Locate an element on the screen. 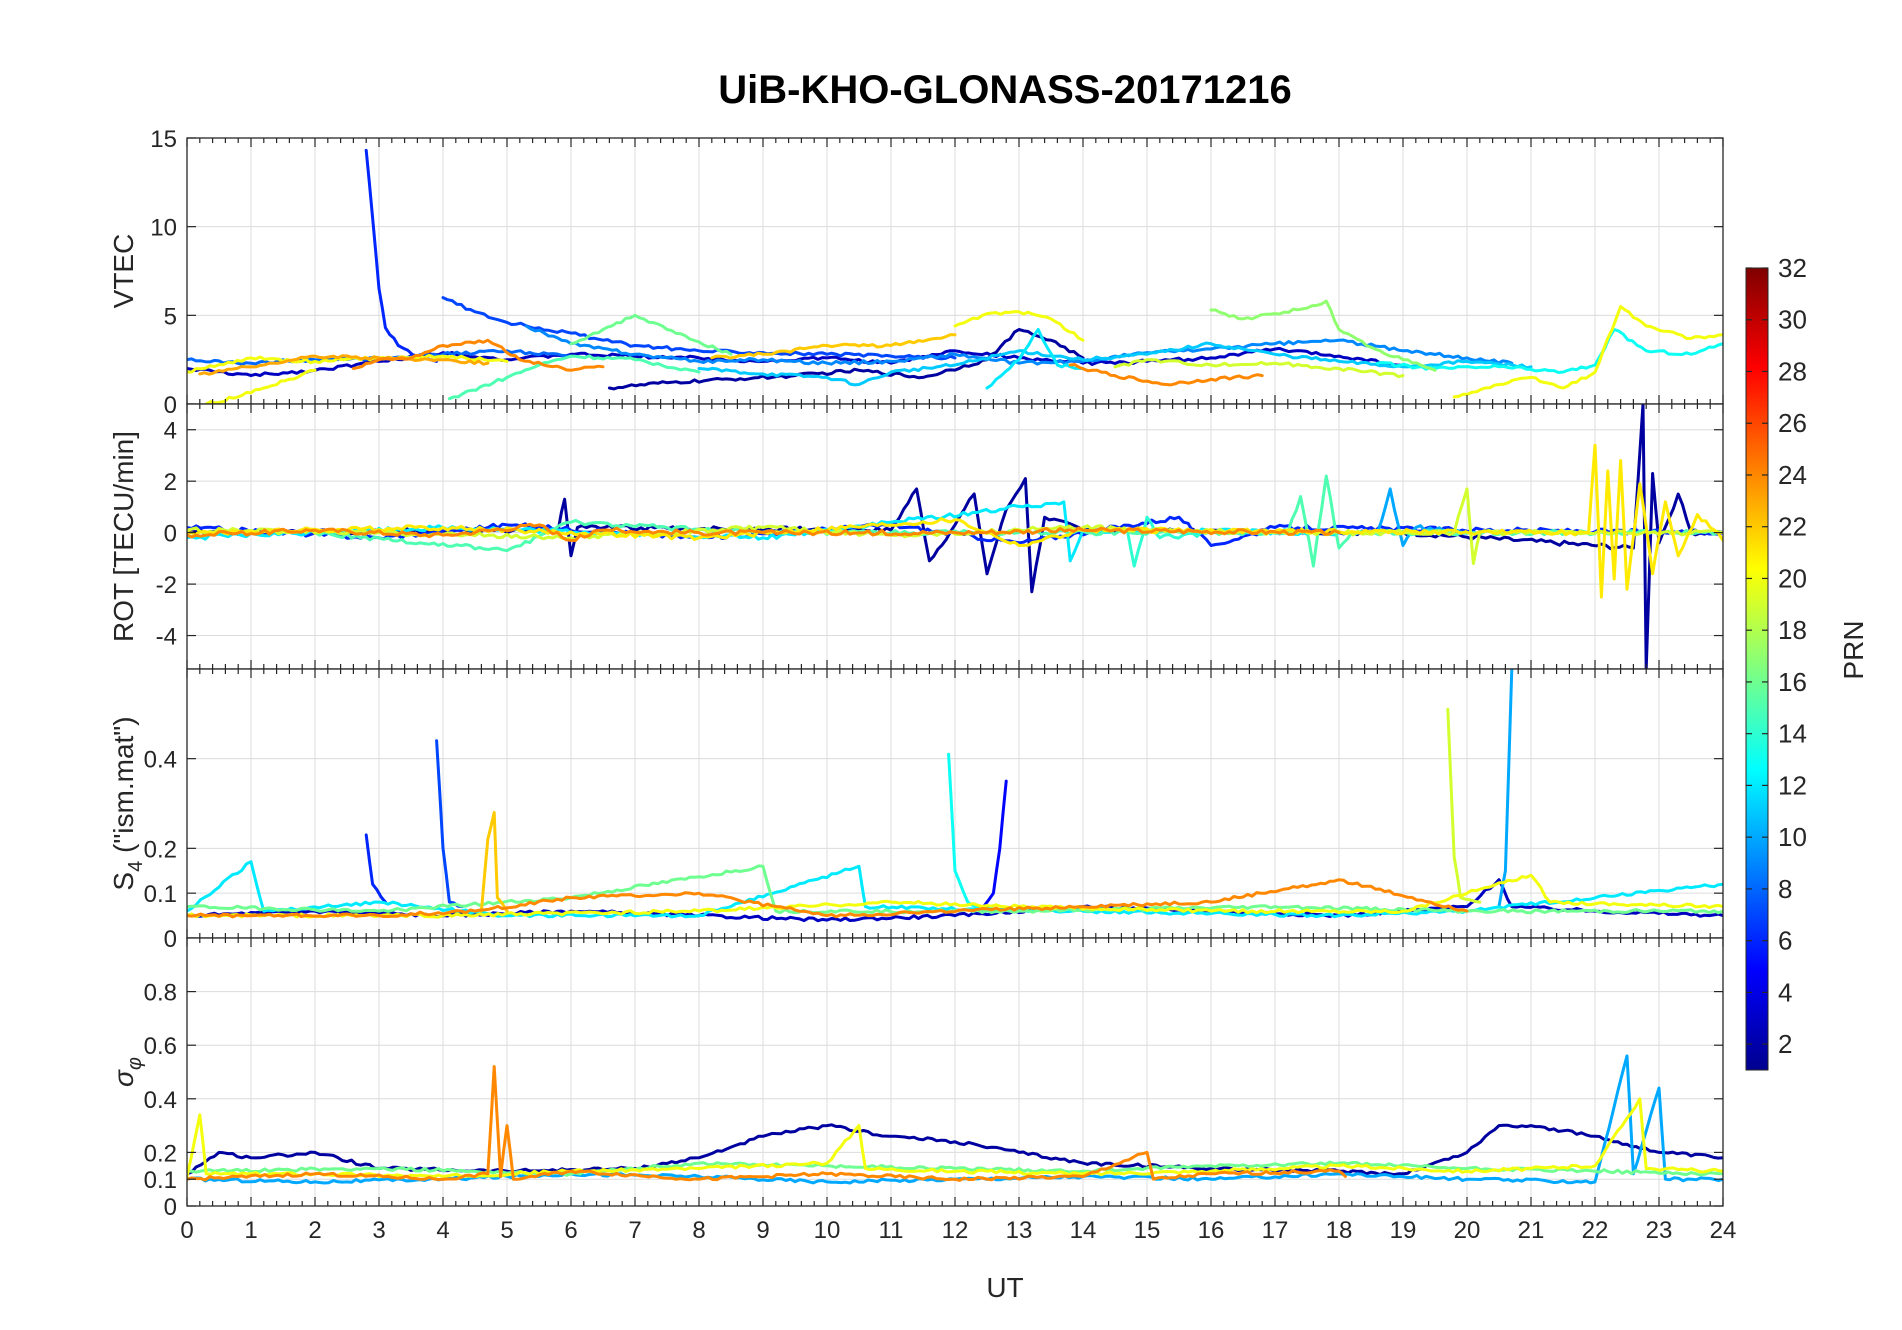 The width and height of the screenshot is (1902, 1330). colorbar-gradient is located at coordinates (1757, 669).